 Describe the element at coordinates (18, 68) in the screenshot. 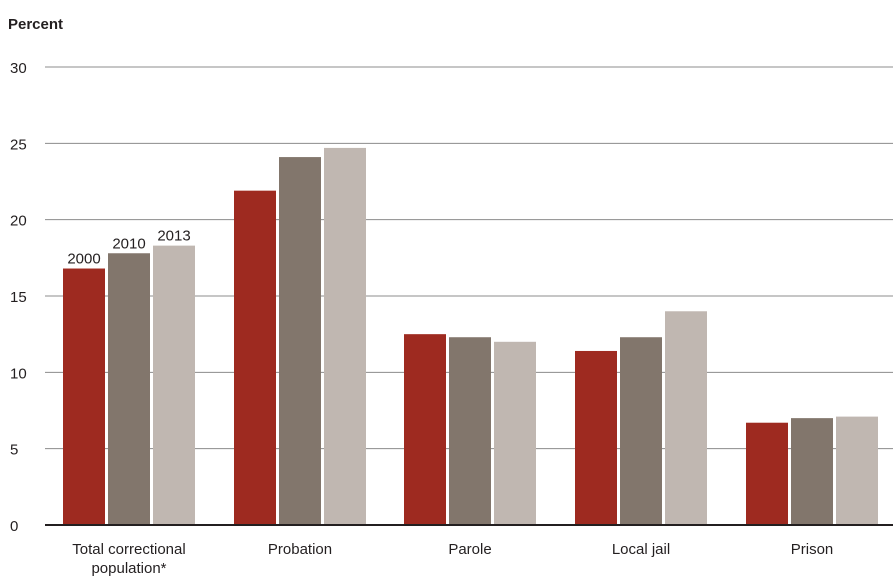

I see `y-tick-label: 30` at that location.